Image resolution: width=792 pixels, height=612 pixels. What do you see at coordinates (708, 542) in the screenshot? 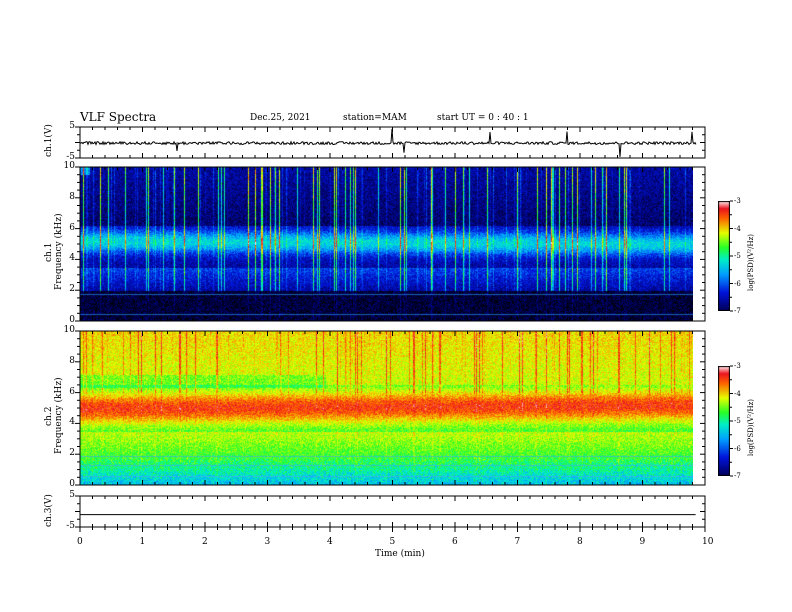
I see `x-tick-label-10: 10` at bounding box center [708, 542].